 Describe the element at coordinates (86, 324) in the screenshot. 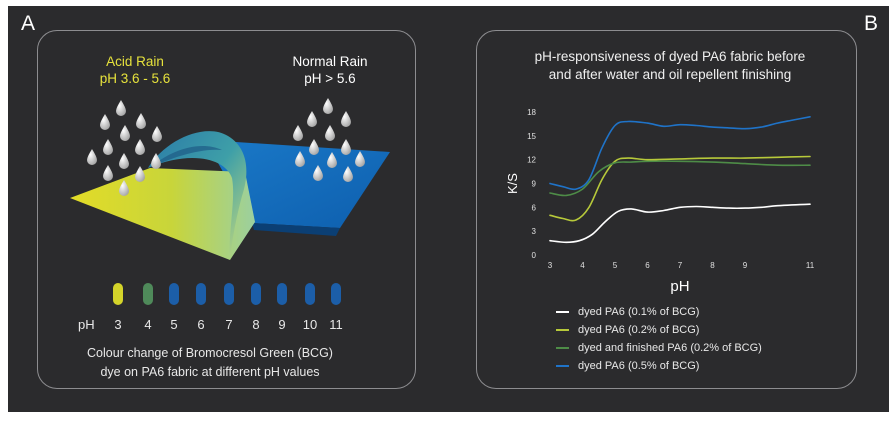

I see `ph-scale-label: pH` at that location.